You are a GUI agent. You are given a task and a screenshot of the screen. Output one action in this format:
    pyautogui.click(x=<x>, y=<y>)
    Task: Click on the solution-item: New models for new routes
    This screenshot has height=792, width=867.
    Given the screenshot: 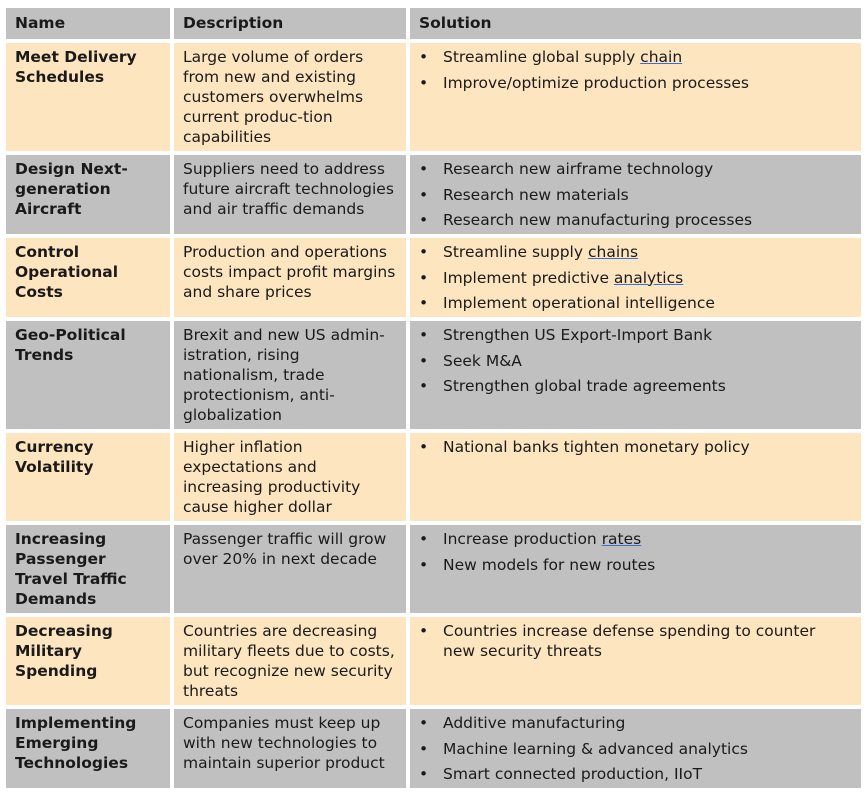 What is the action you would take?
    pyautogui.click(x=635, y=565)
    